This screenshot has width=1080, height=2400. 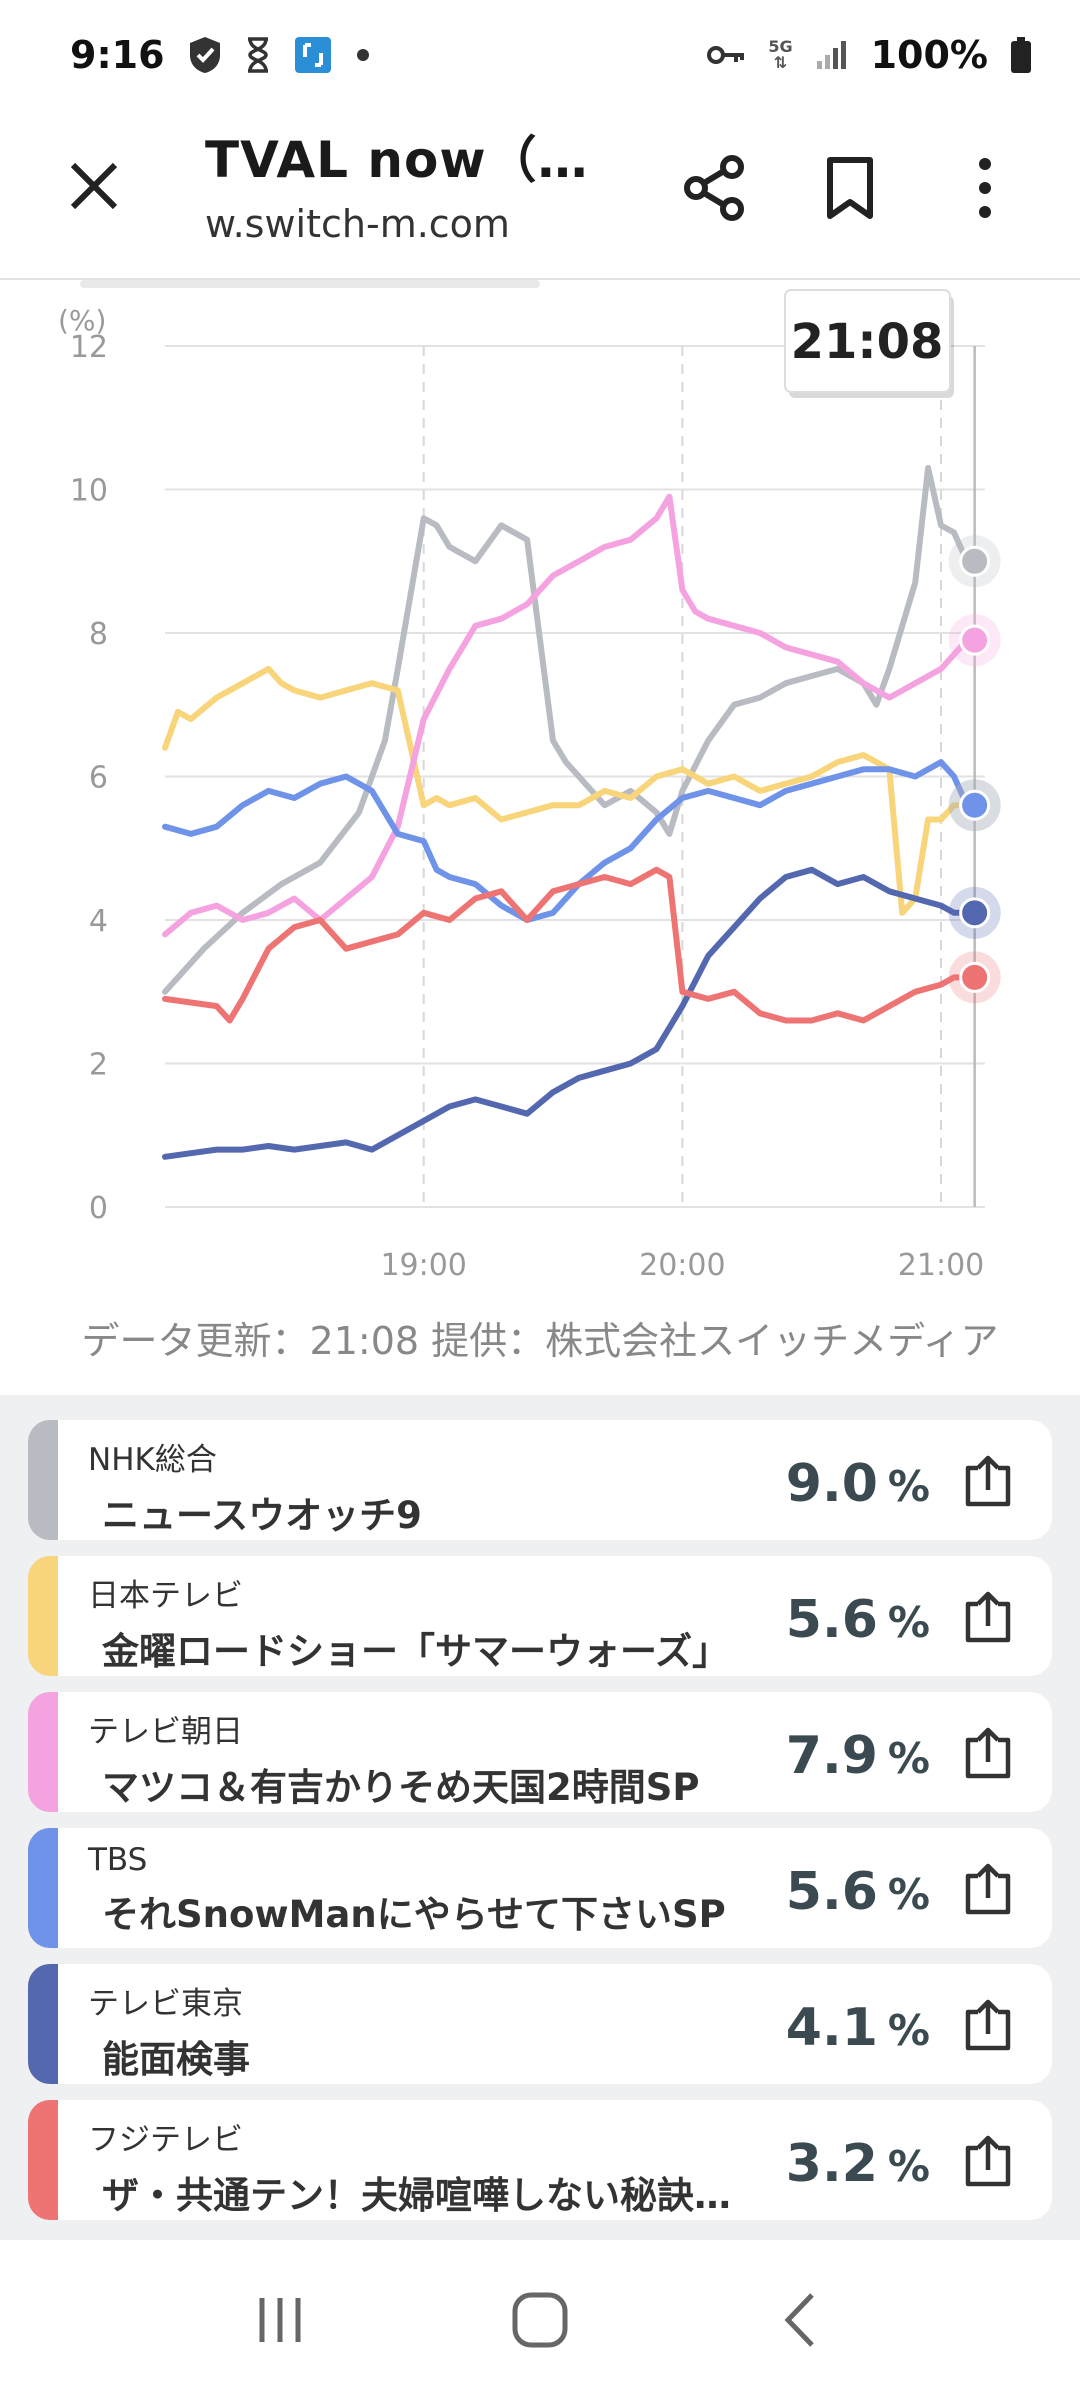 I want to click on battery-icon, so click(x=1021, y=55).